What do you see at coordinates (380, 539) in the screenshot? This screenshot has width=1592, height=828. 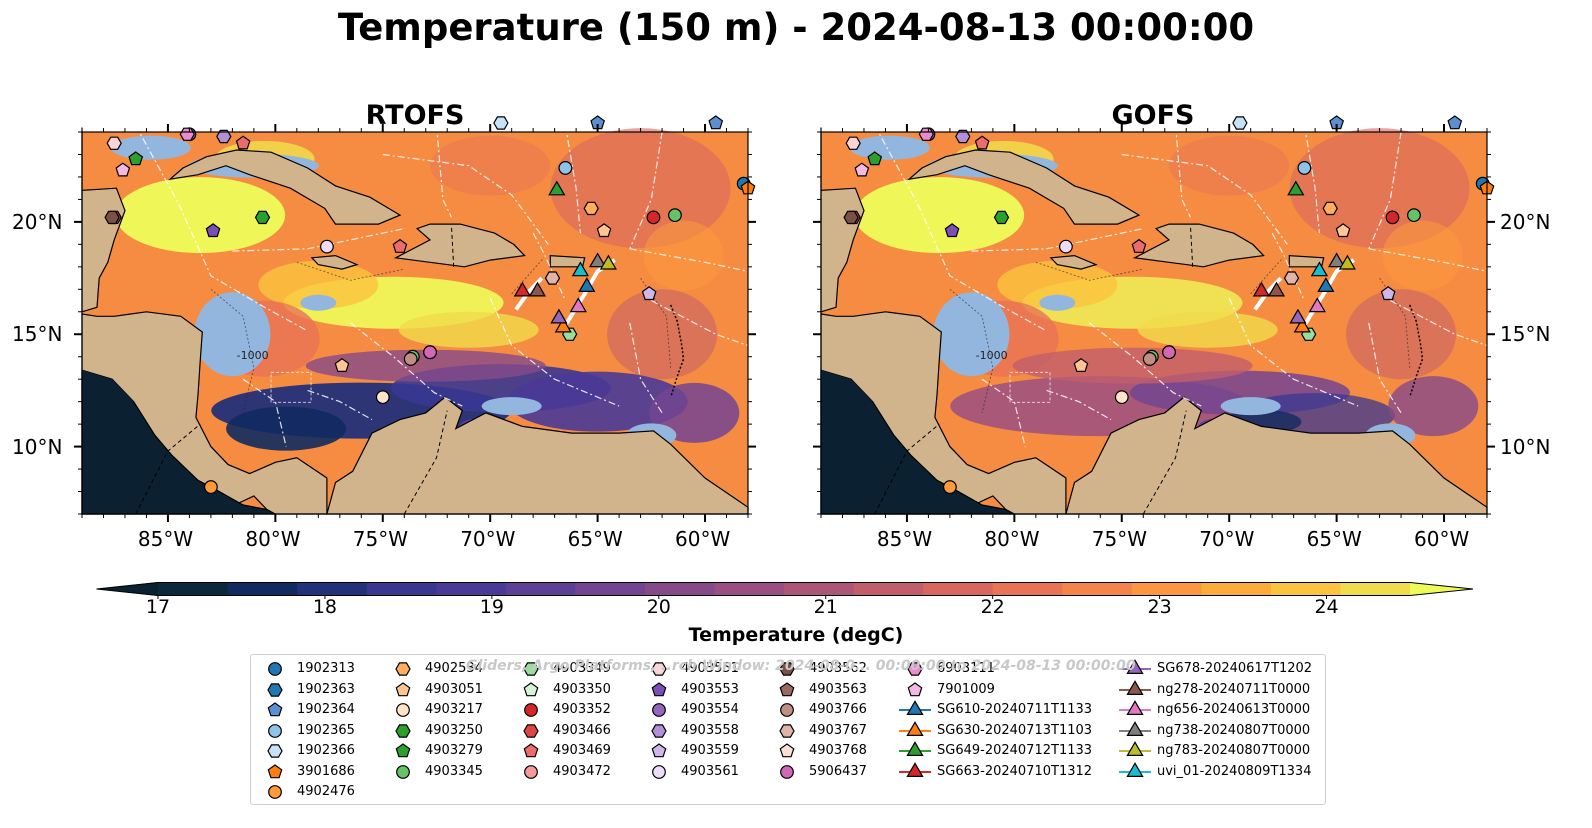 I see `lon-tick-label: 75°W` at bounding box center [380, 539].